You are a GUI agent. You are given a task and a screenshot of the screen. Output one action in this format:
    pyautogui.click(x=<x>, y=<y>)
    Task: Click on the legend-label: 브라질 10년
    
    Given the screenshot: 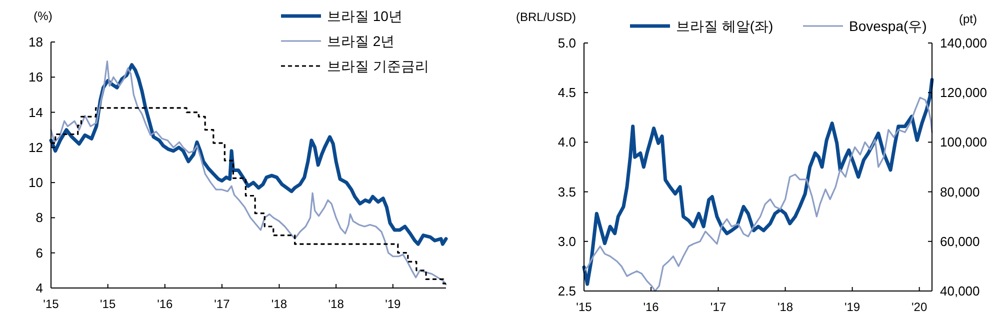 What is the action you would take?
    pyautogui.click(x=364, y=16)
    